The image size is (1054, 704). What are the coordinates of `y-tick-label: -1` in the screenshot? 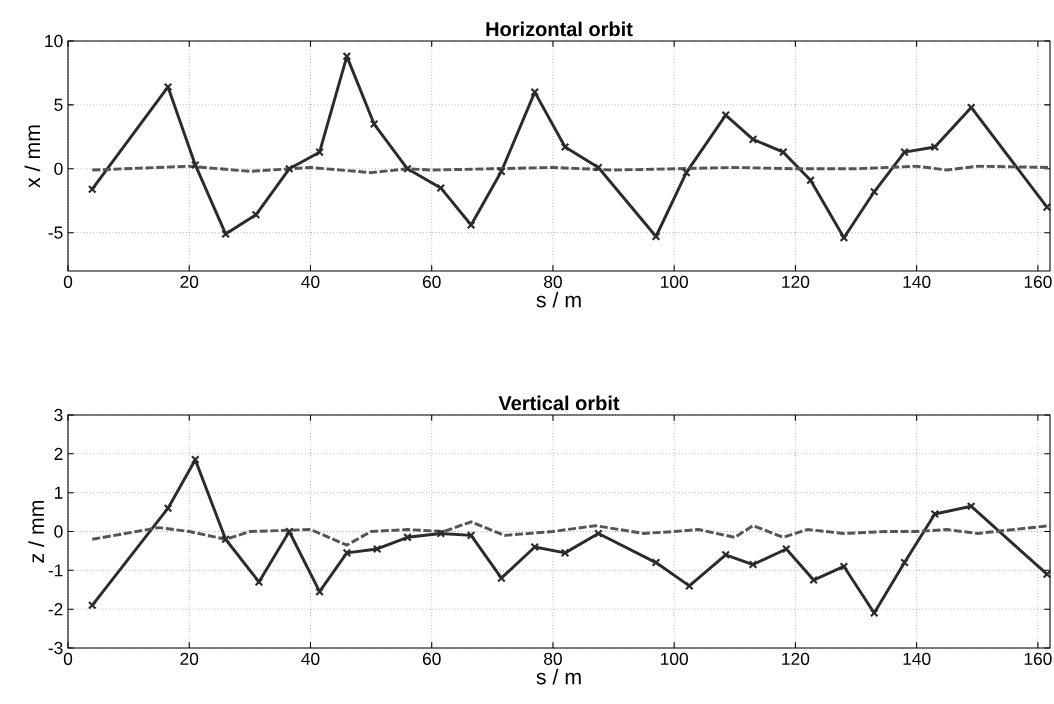 It's located at (55, 570).